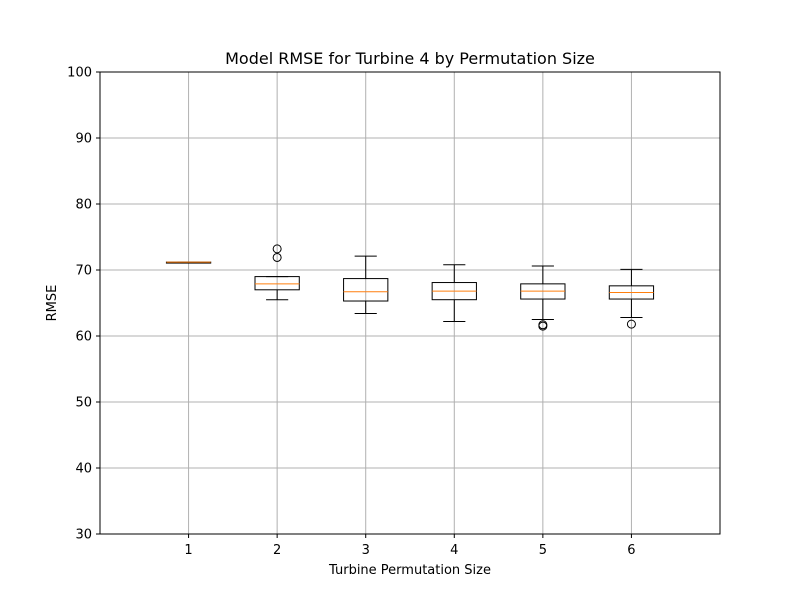  What do you see at coordinates (83, 139) in the screenshot?
I see `y-tick-label: 90` at bounding box center [83, 139].